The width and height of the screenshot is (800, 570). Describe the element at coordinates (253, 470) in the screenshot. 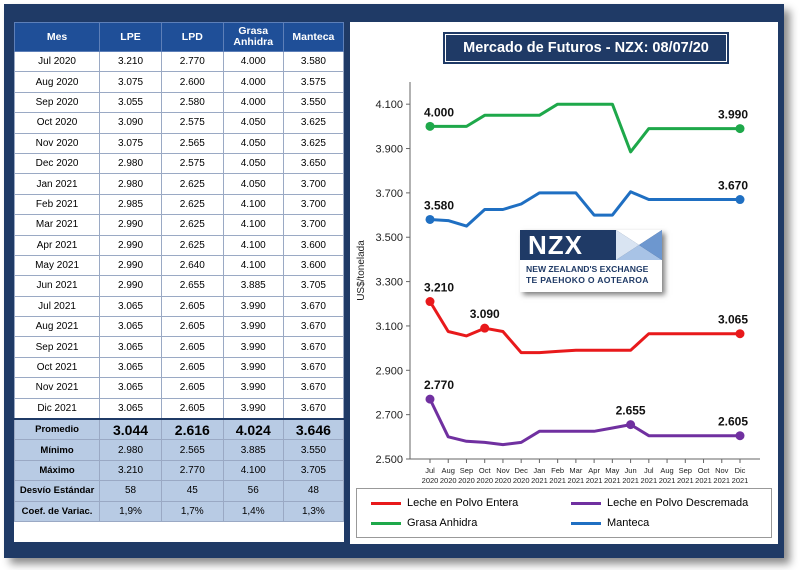

I see `stat-grasa: 4.100` at that location.